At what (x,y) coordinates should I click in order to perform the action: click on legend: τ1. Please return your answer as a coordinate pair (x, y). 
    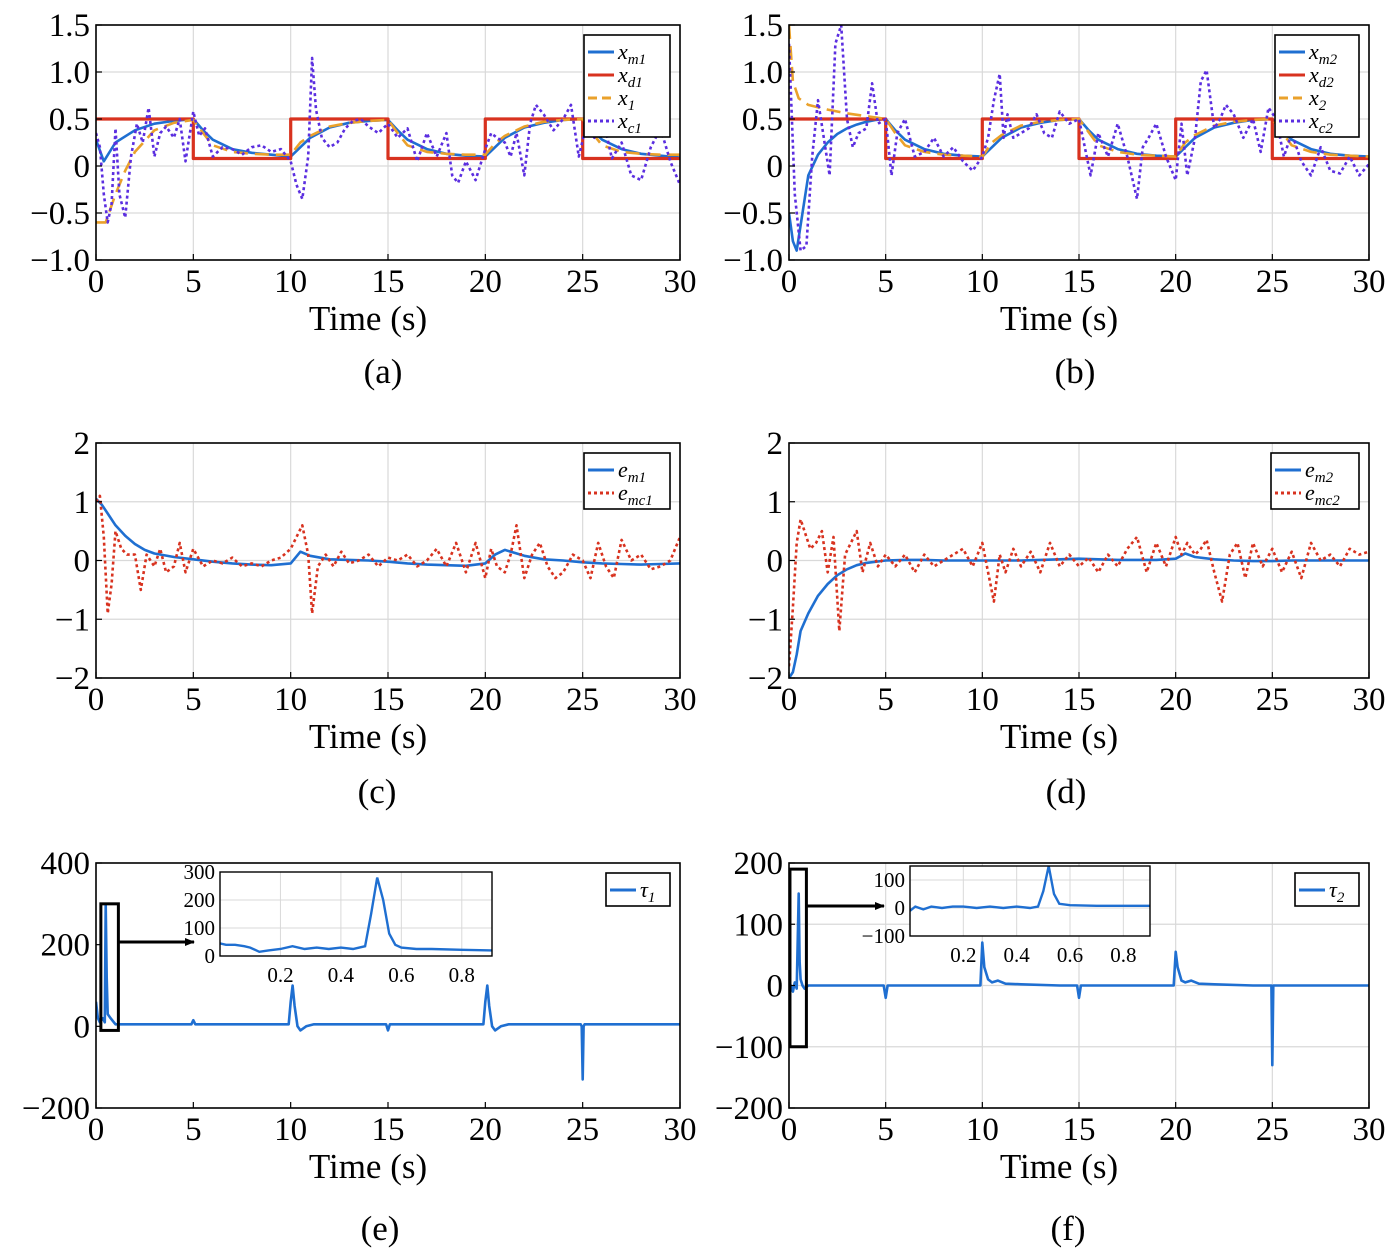
    Looking at the image, I should click on (638, 889).